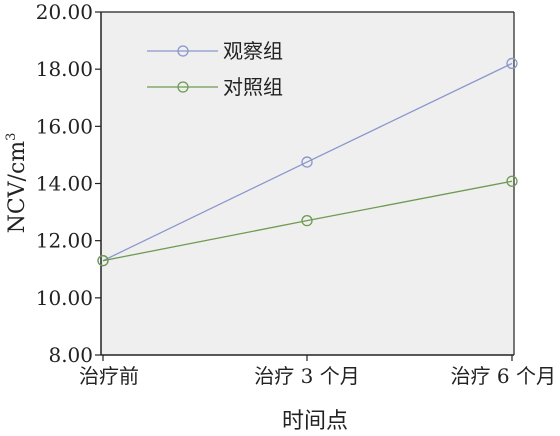  Describe the element at coordinates (64, 69) in the screenshot. I see `y-tick-label: 18.00` at that location.